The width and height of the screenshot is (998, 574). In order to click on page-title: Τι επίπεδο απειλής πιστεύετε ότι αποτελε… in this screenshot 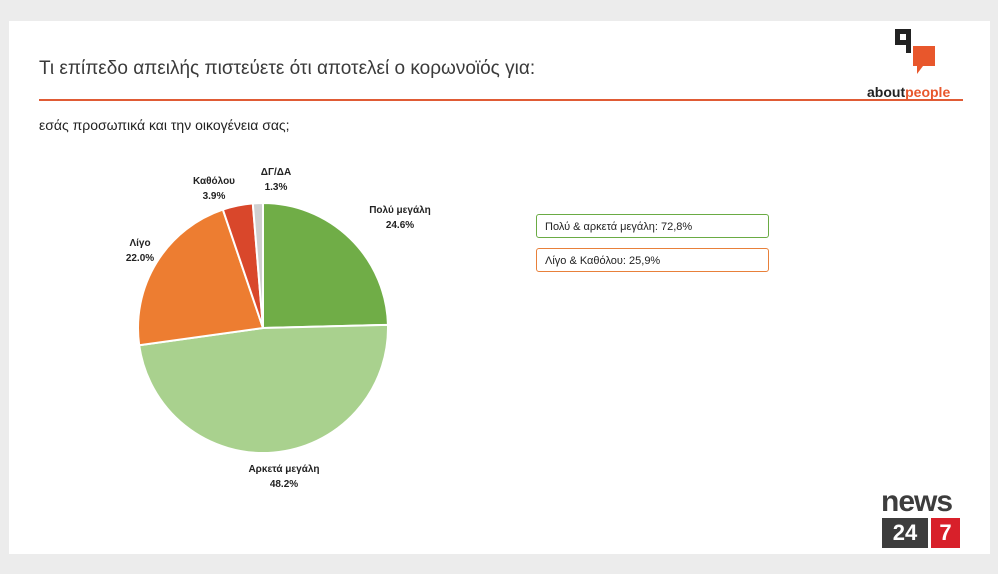, I will do `click(287, 68)`.